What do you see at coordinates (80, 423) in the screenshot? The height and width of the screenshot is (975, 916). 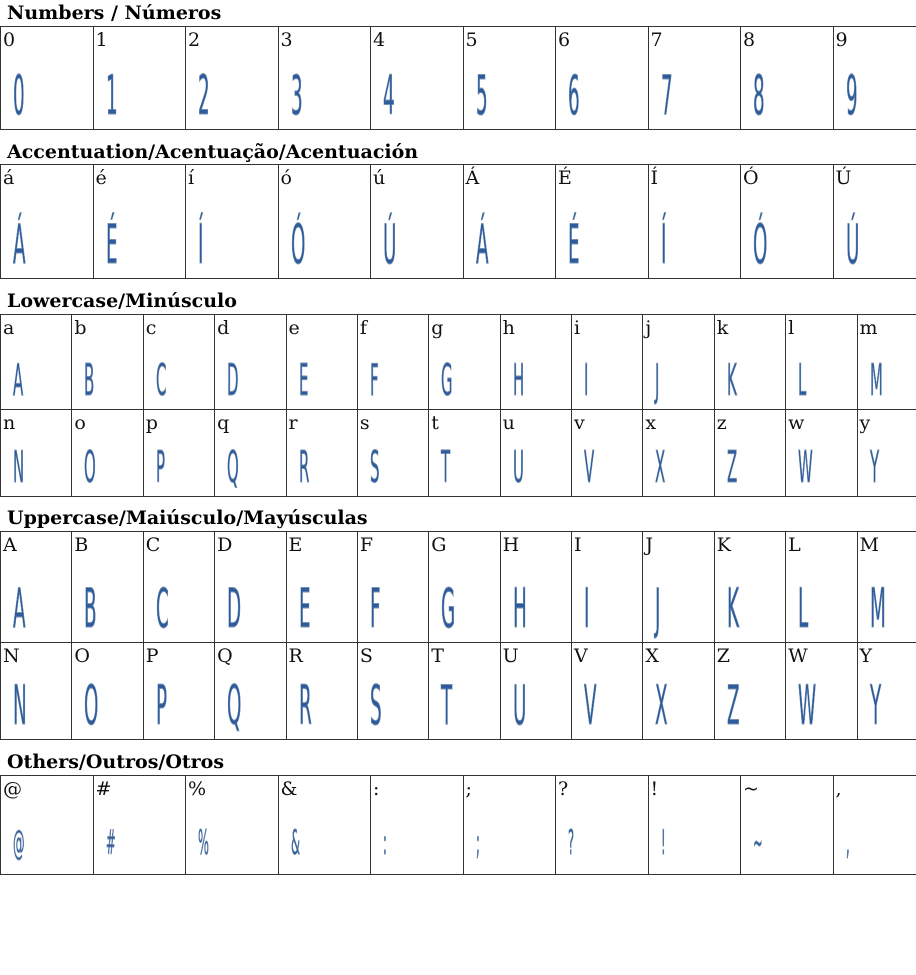 I see `character-label: o` at bounding box center [80, 423].